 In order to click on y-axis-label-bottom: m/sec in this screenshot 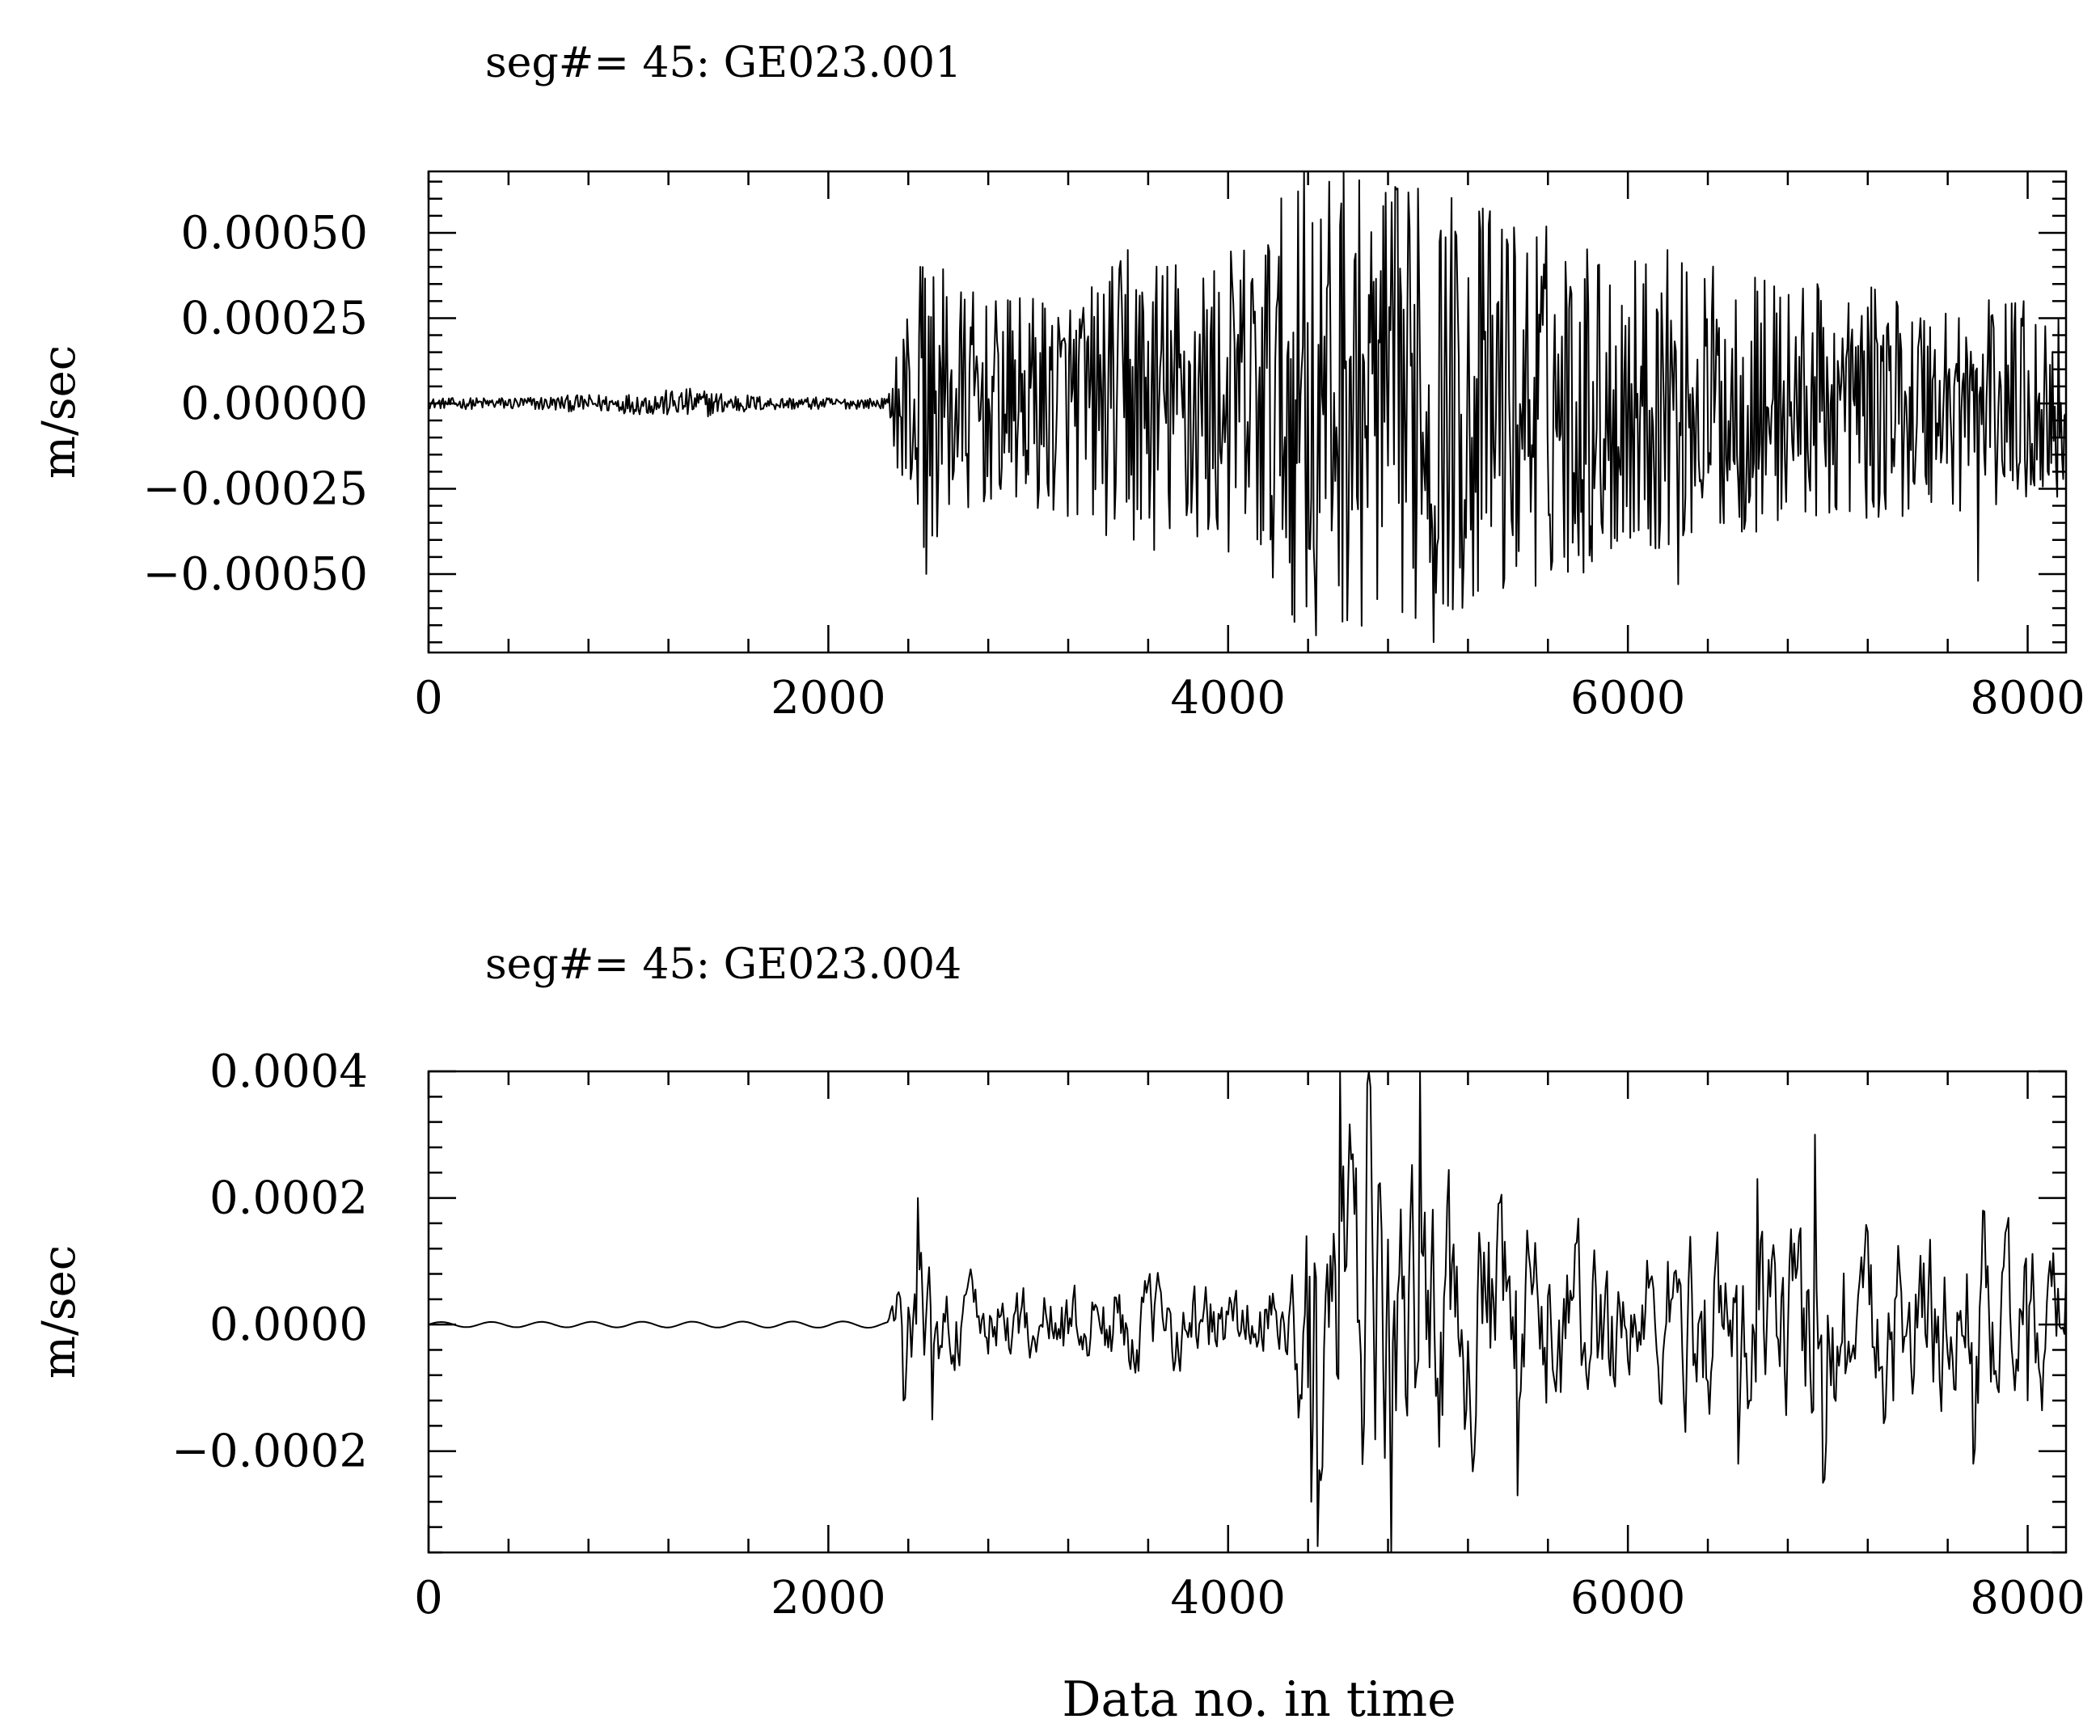, I will do `click(59, 1312)`.